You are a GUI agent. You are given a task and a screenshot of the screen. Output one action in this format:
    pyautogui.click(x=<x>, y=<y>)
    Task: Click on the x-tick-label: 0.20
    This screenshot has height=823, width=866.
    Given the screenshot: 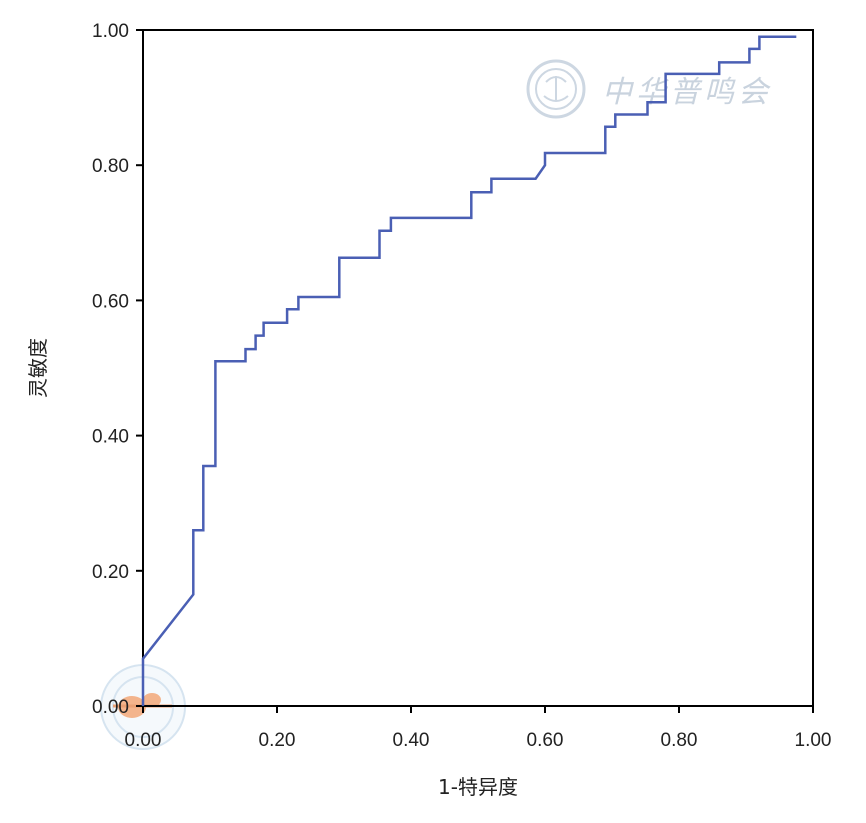 What is the action you would take?
    pyautogui.click(x=277, y=740)
    